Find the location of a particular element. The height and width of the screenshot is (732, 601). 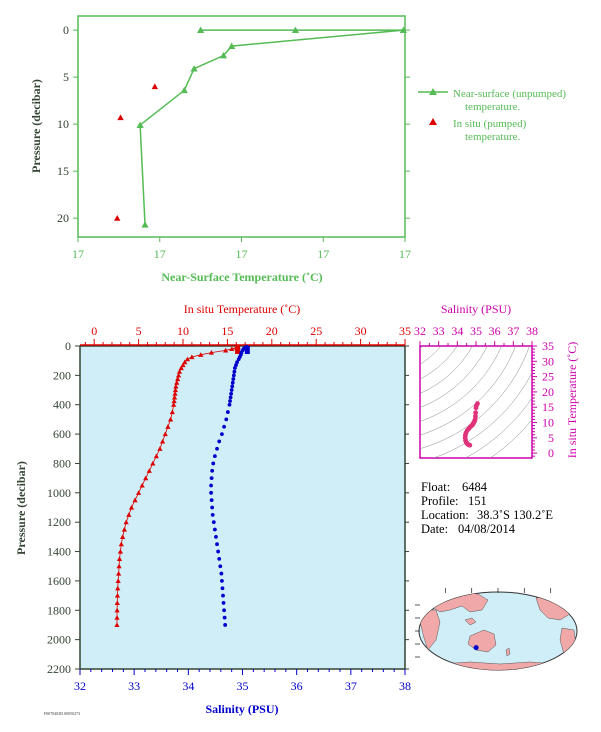

salinity-tick-label: 35 is located at coordinates (243, 686).